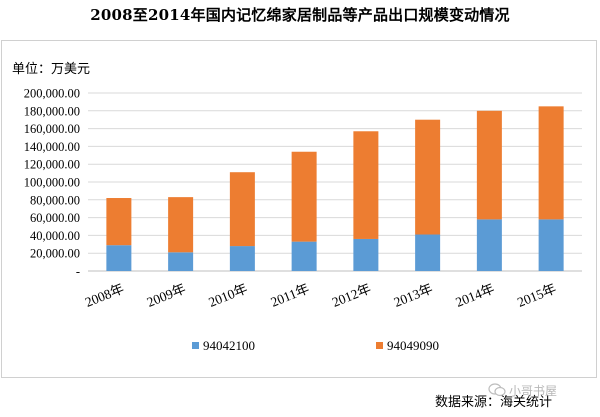  I want to click on x-tick-label: 2013年, so click(413, 295).